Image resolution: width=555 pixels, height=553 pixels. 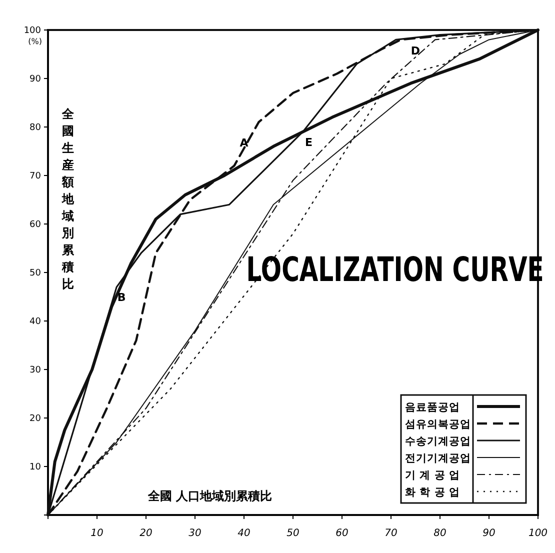 I want to click on x-tick-label: 50, so click(x=293, y=533).